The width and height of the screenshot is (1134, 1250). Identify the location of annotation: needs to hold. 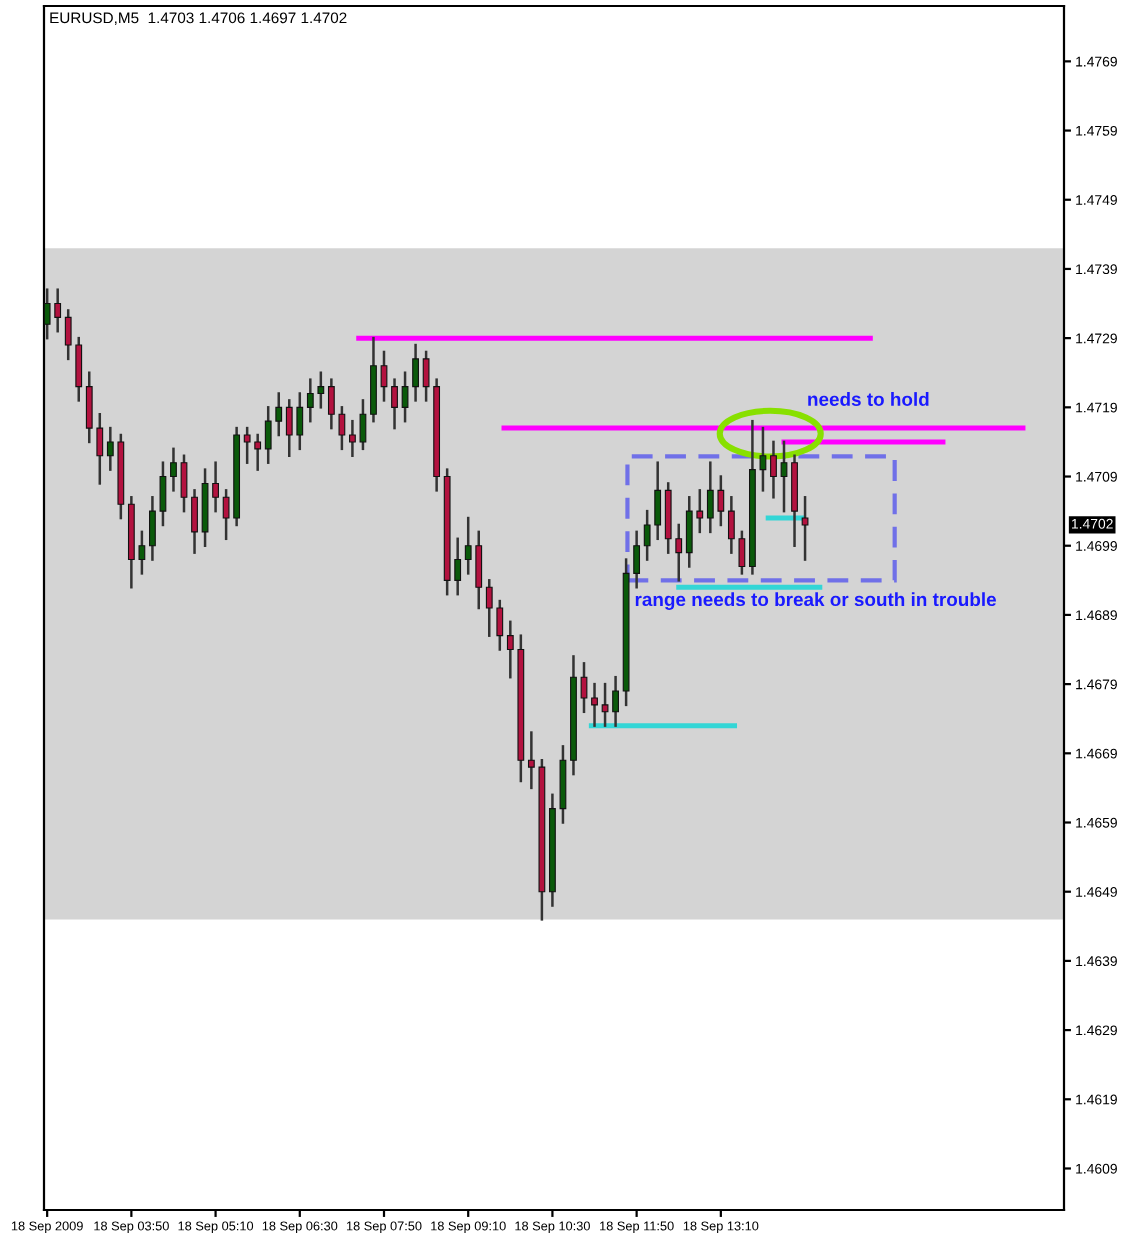
(868, 399).